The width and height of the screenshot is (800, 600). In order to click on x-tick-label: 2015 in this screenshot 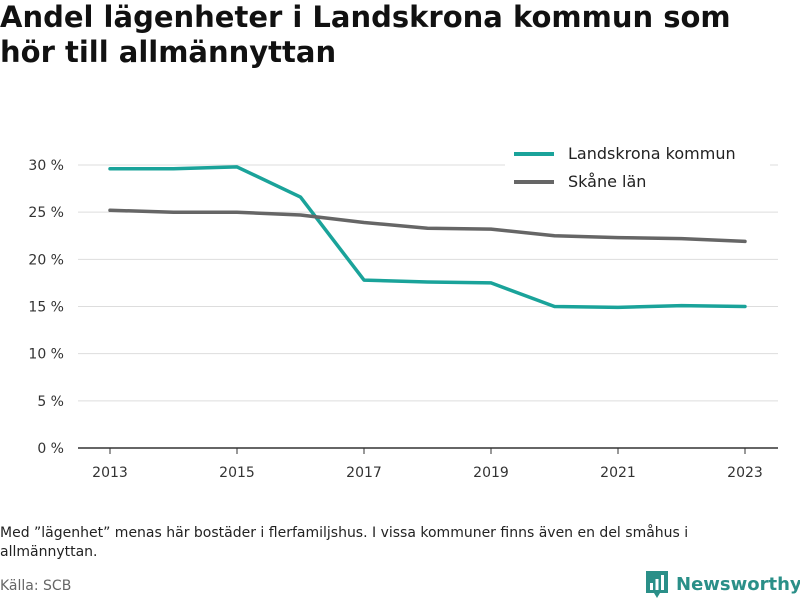, I will do `click(237, 473)`.